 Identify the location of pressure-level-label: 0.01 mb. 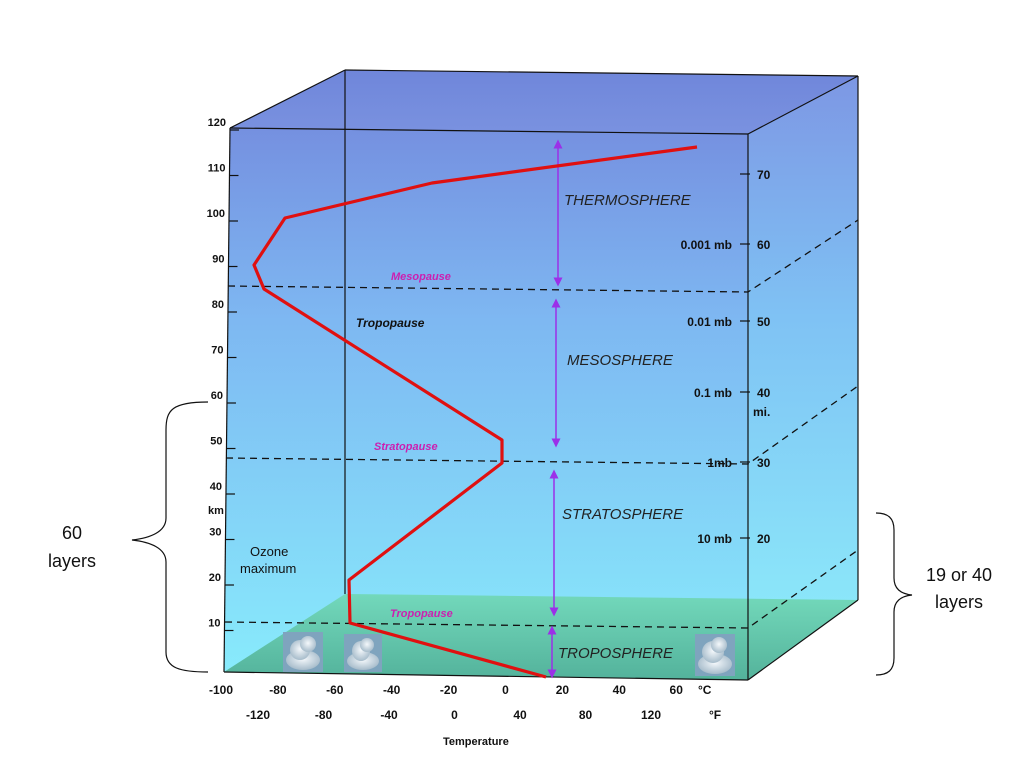
(709, 322).